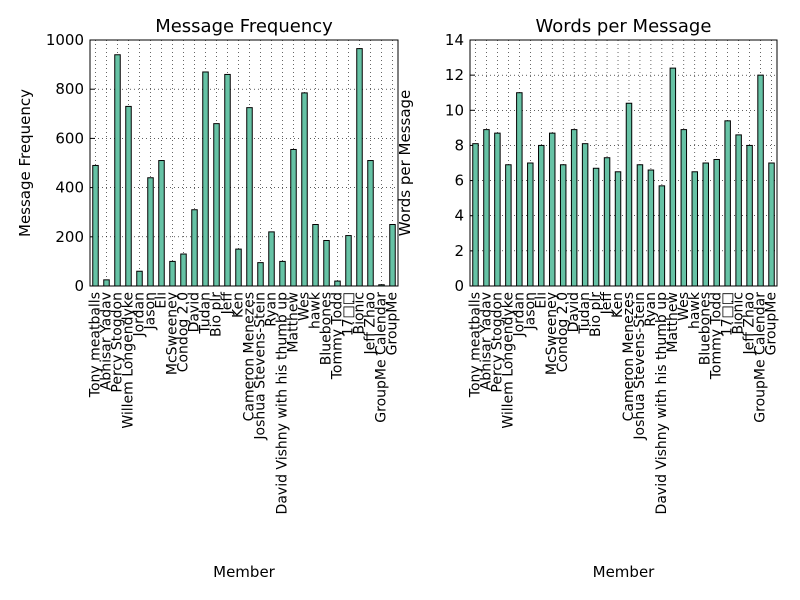 Image resolution: width=800 pixels, height=600 pixels. Describe the element at coordinates (563, 332) in the screenshot. I see `x-tick-label: Condog 2.0` at that location.